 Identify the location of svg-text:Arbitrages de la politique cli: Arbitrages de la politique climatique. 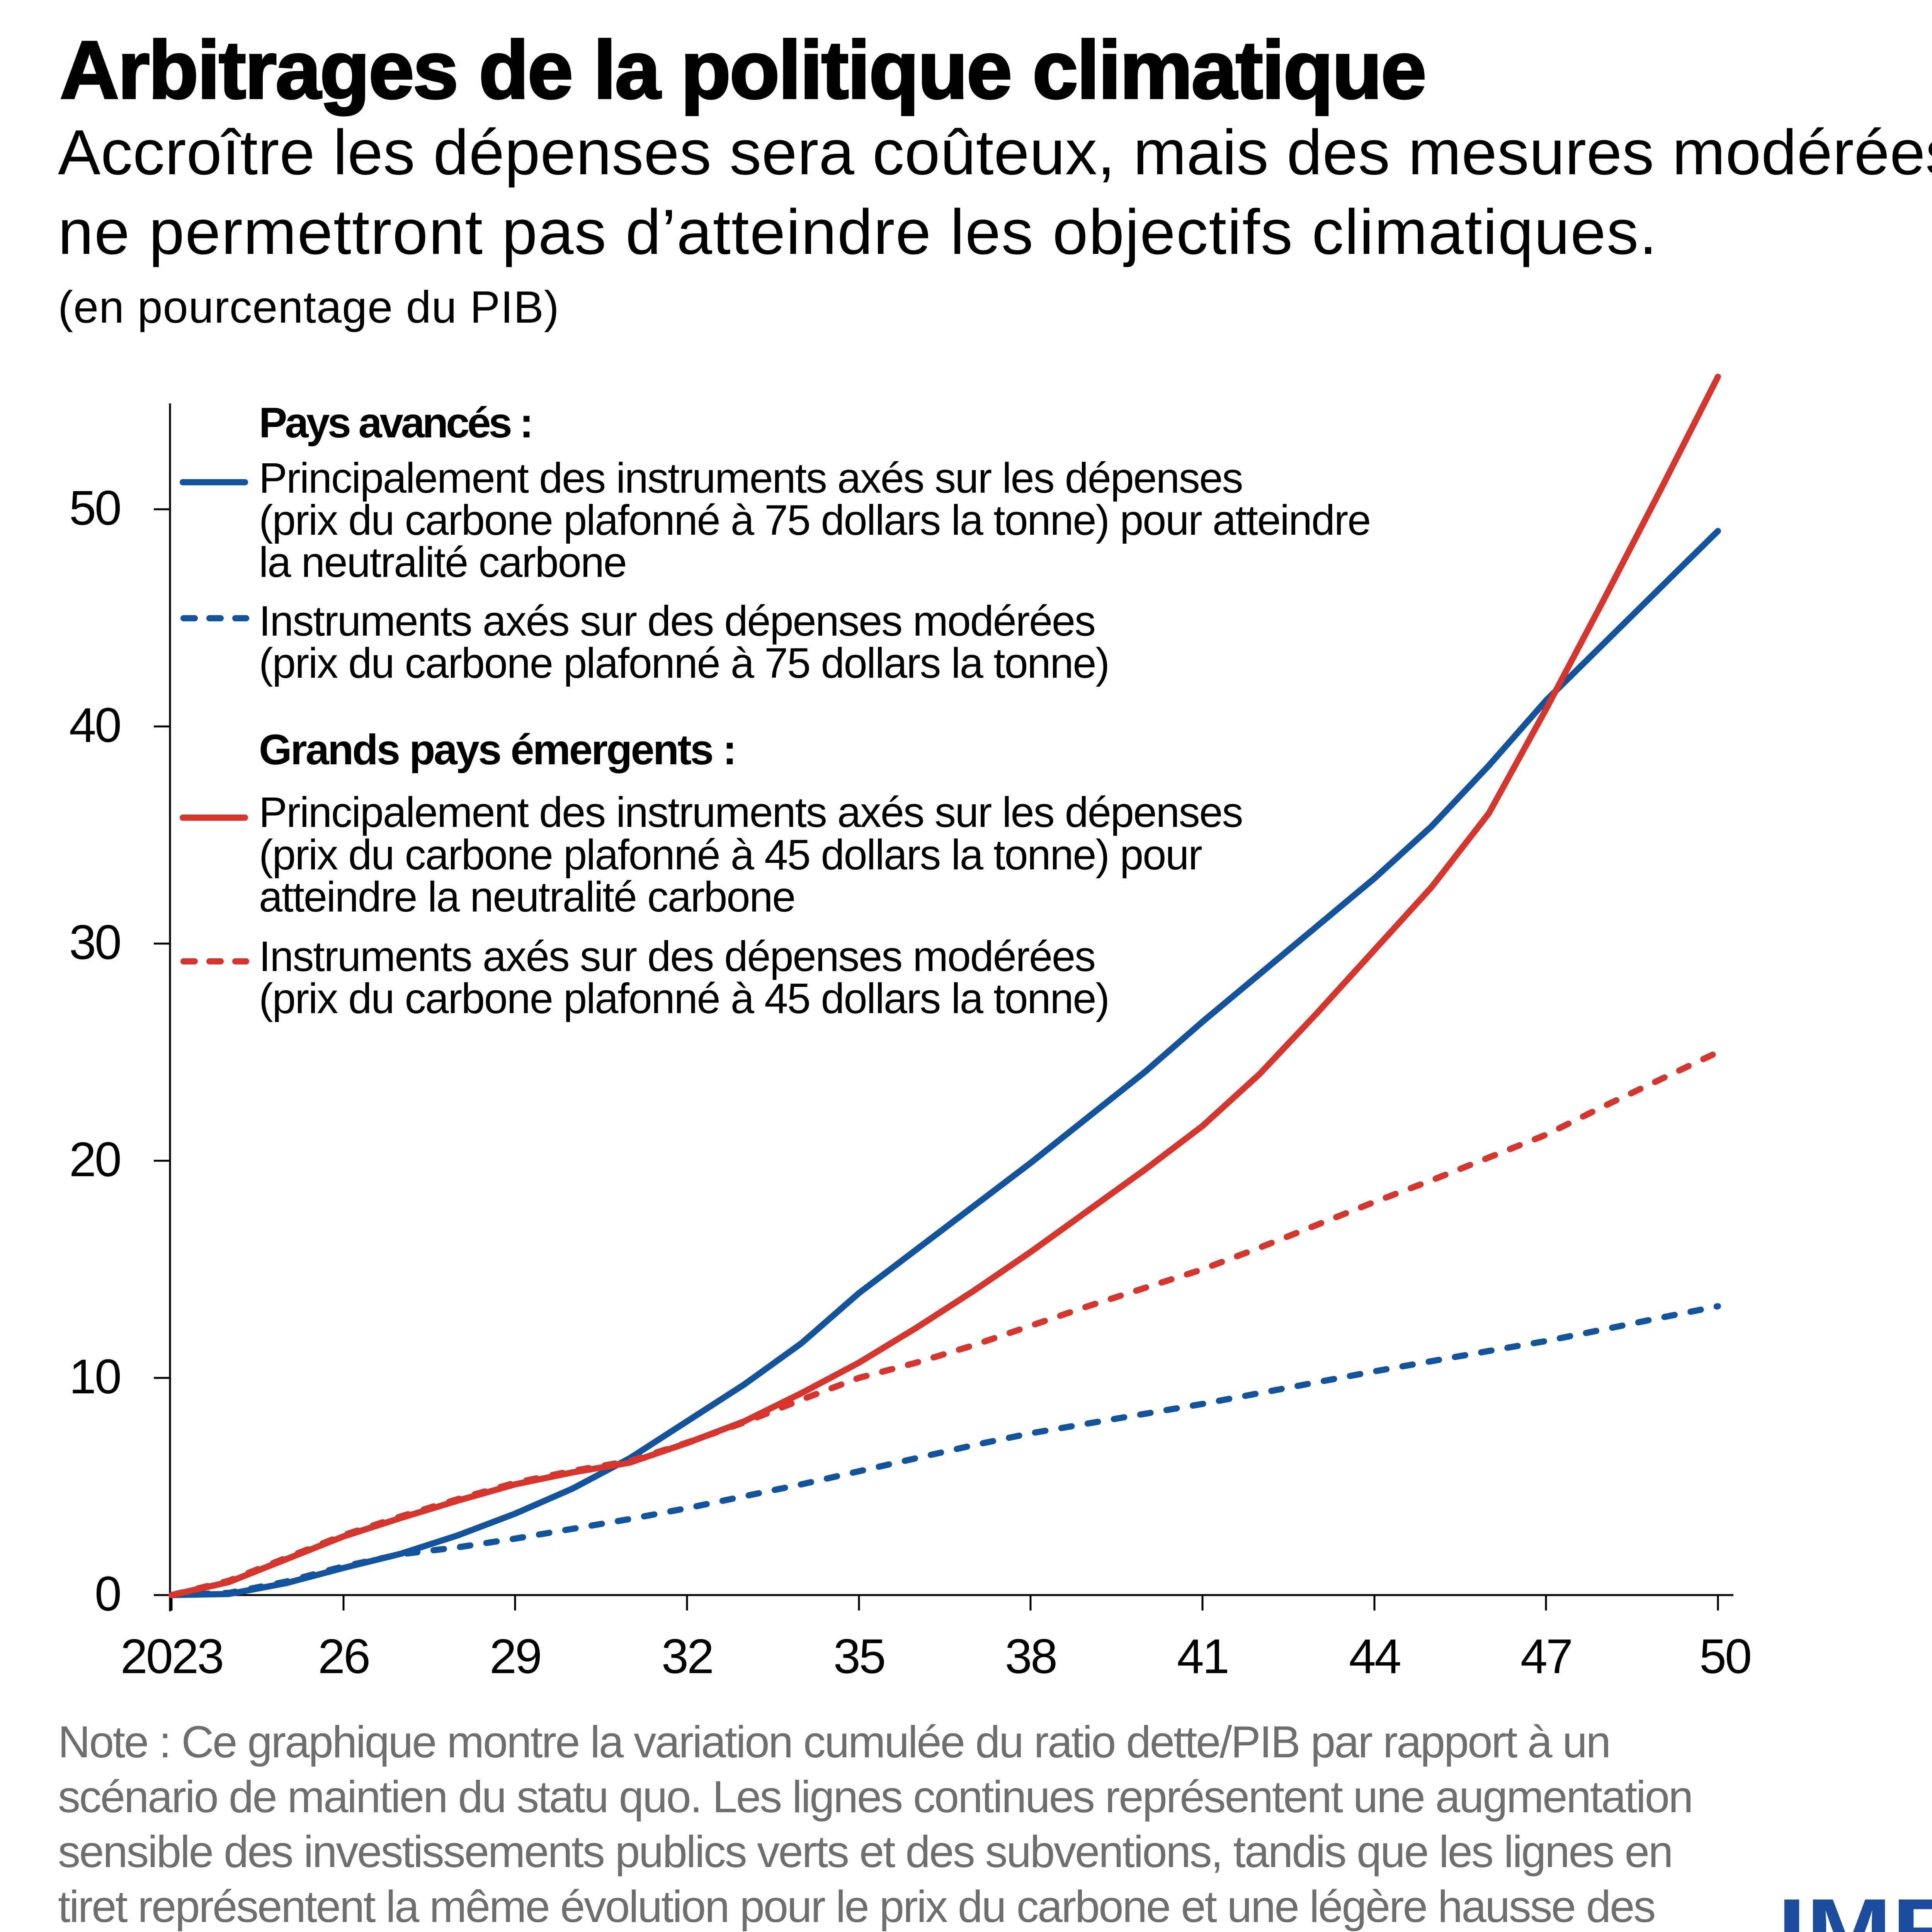
(742, 70).